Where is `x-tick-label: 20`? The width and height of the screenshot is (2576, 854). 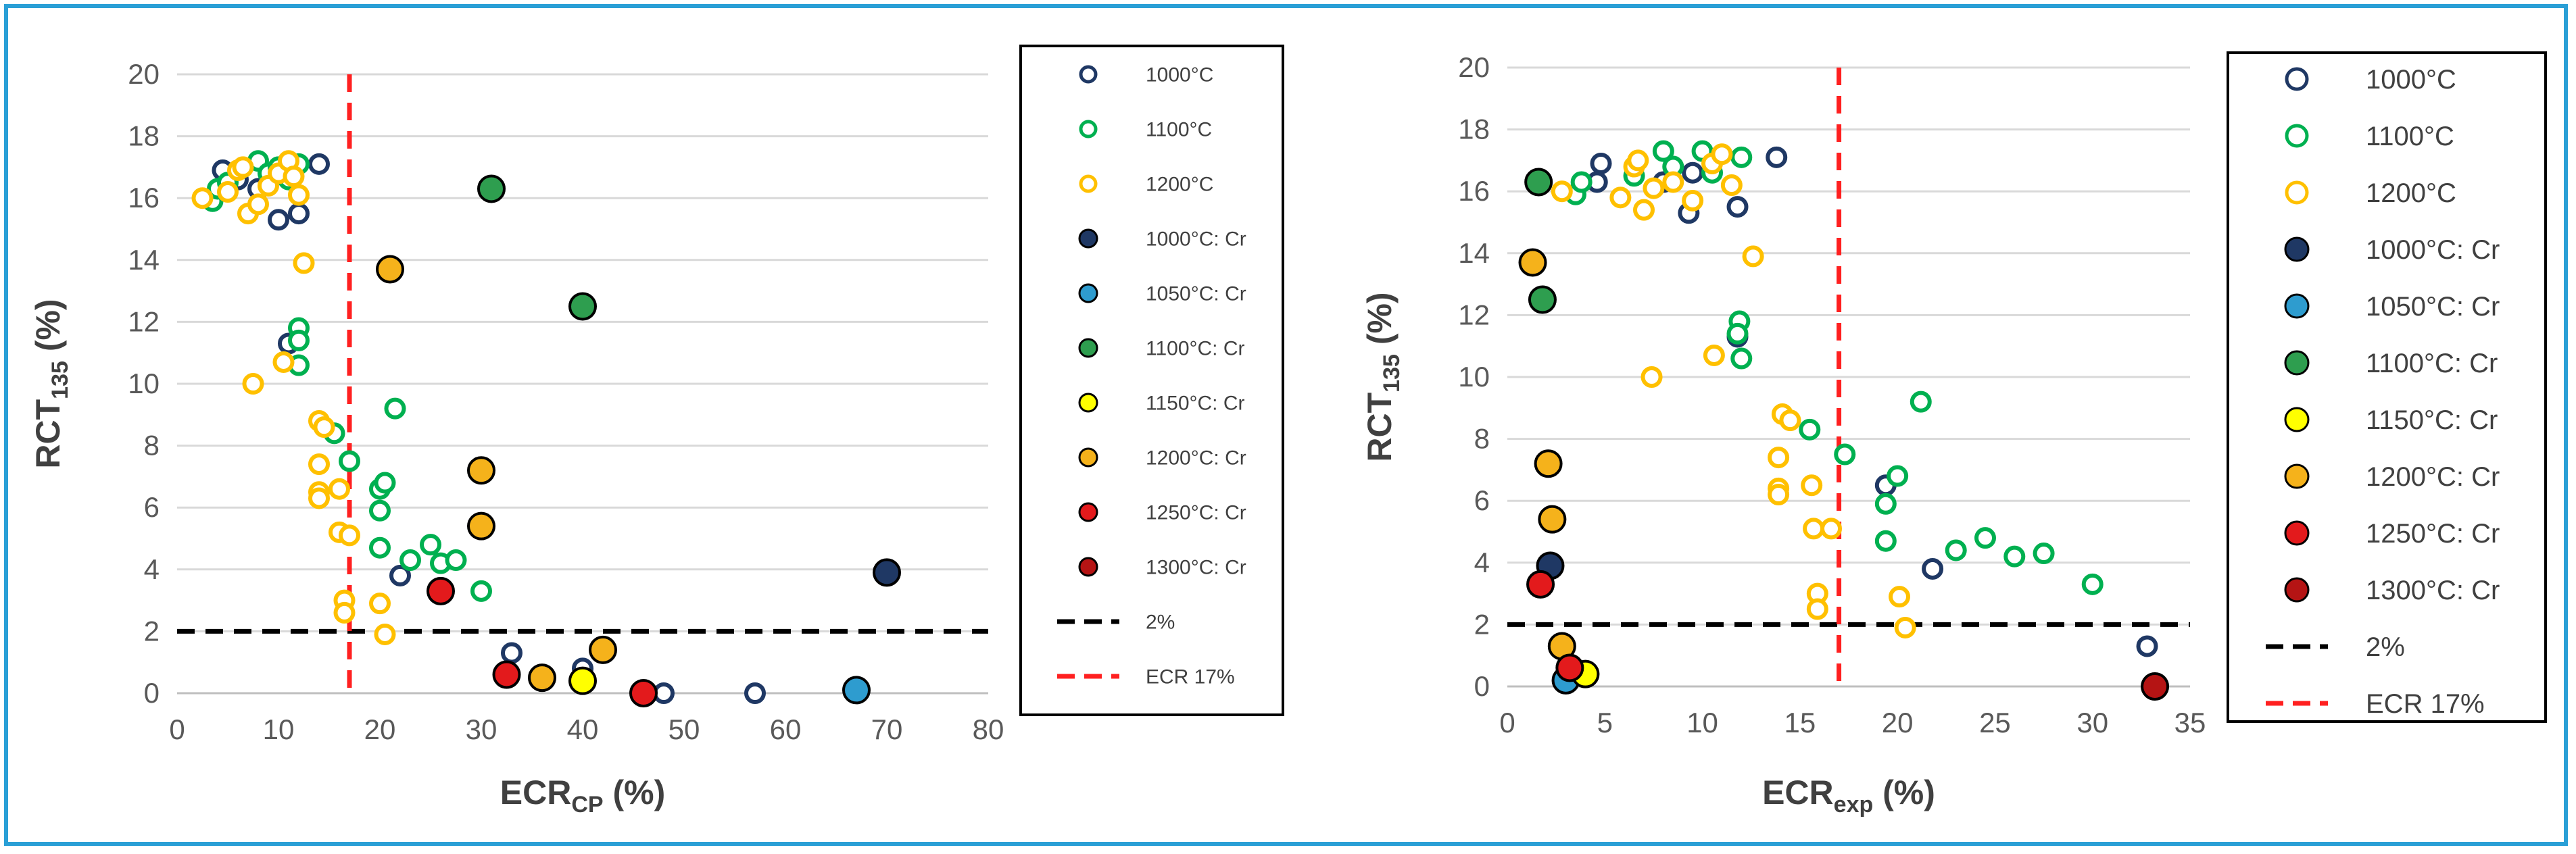
x-tick-label: 20 is located at coordinates (1898, 723).